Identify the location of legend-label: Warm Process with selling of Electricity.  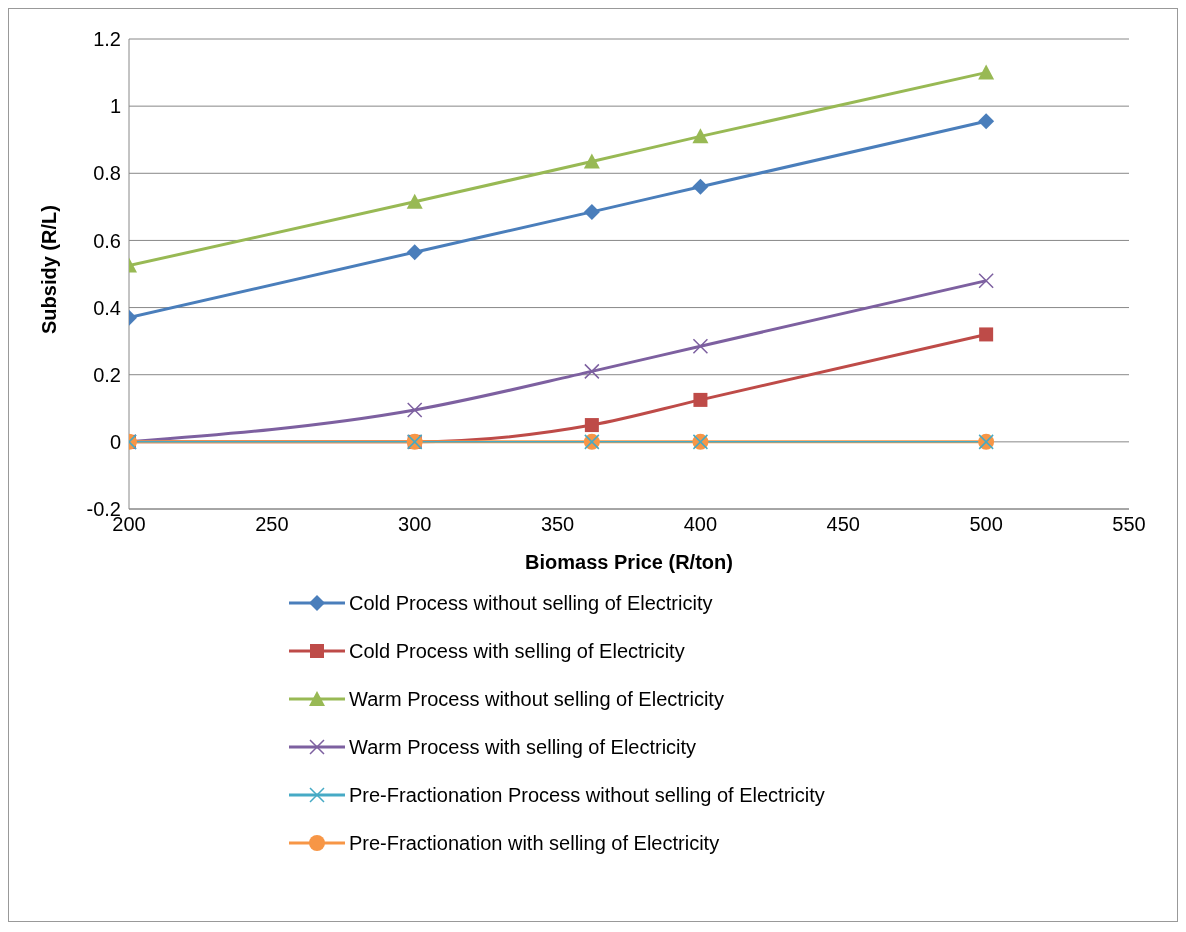
(523, 747).